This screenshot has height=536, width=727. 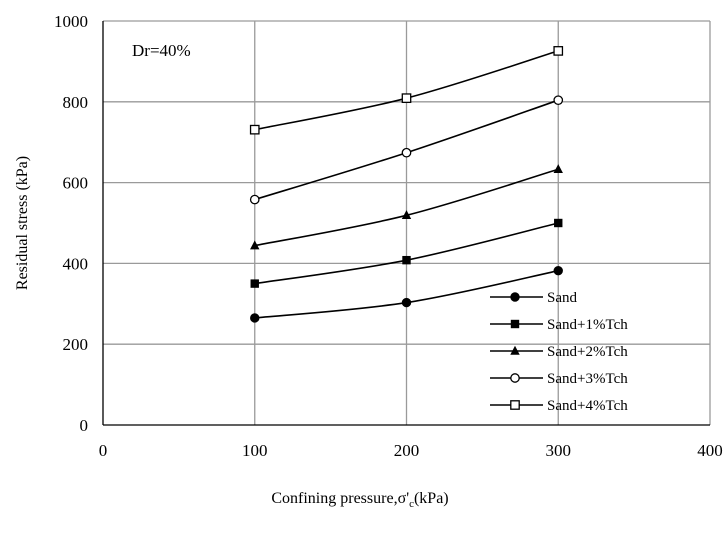 I want to click on x-tick-label-300: 300, so click(x=559, y=450).